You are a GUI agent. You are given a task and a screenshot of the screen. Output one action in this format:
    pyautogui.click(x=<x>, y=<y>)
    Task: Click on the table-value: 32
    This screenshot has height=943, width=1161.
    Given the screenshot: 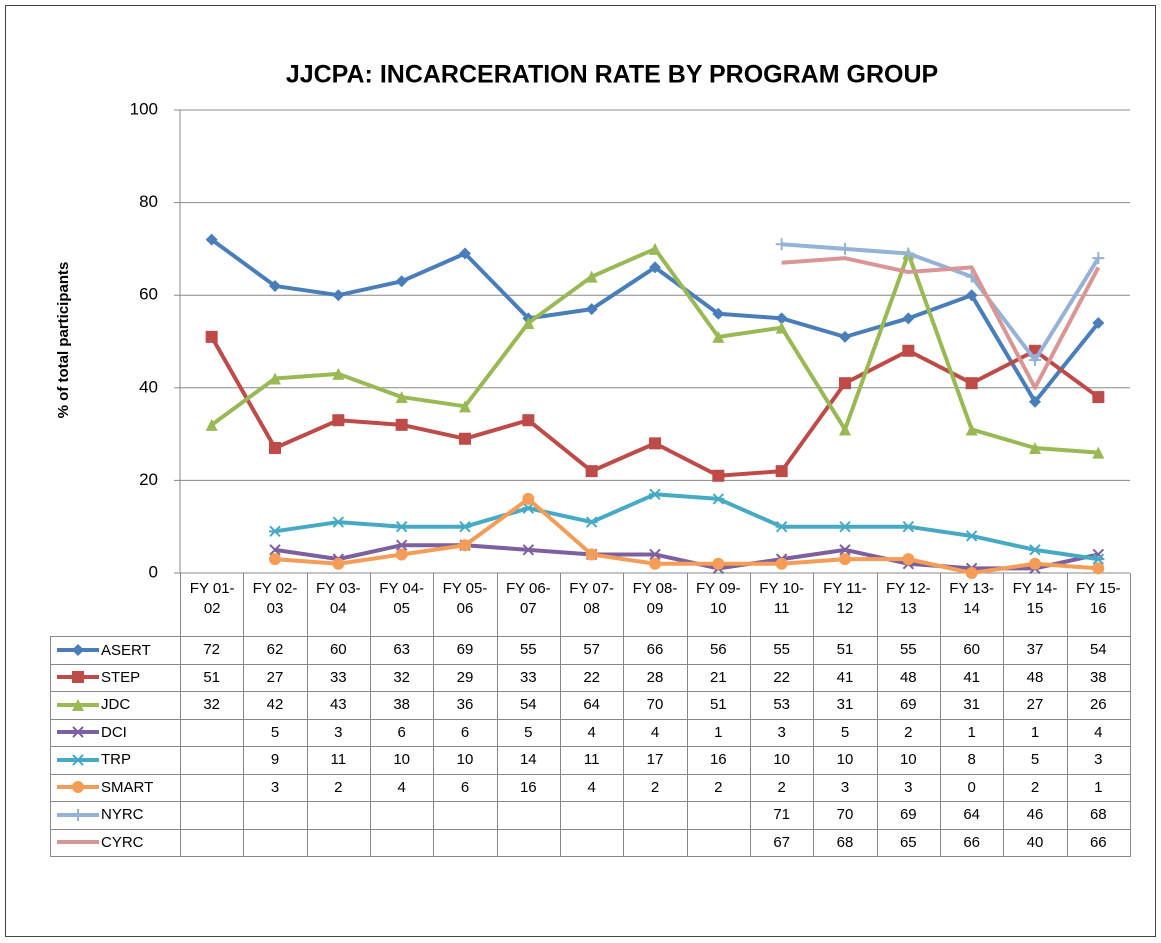 What is the action you would take?
    pyautogui.click(x=402, y=677)
    